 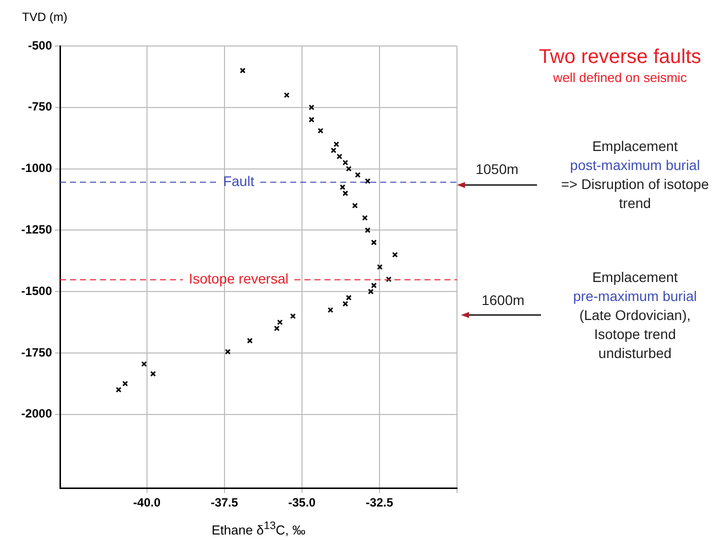 What do you see at coordinates (147, 503) in the screenshot?
I see `x-tick-label: -40.0` at bounding box center [147, 503].